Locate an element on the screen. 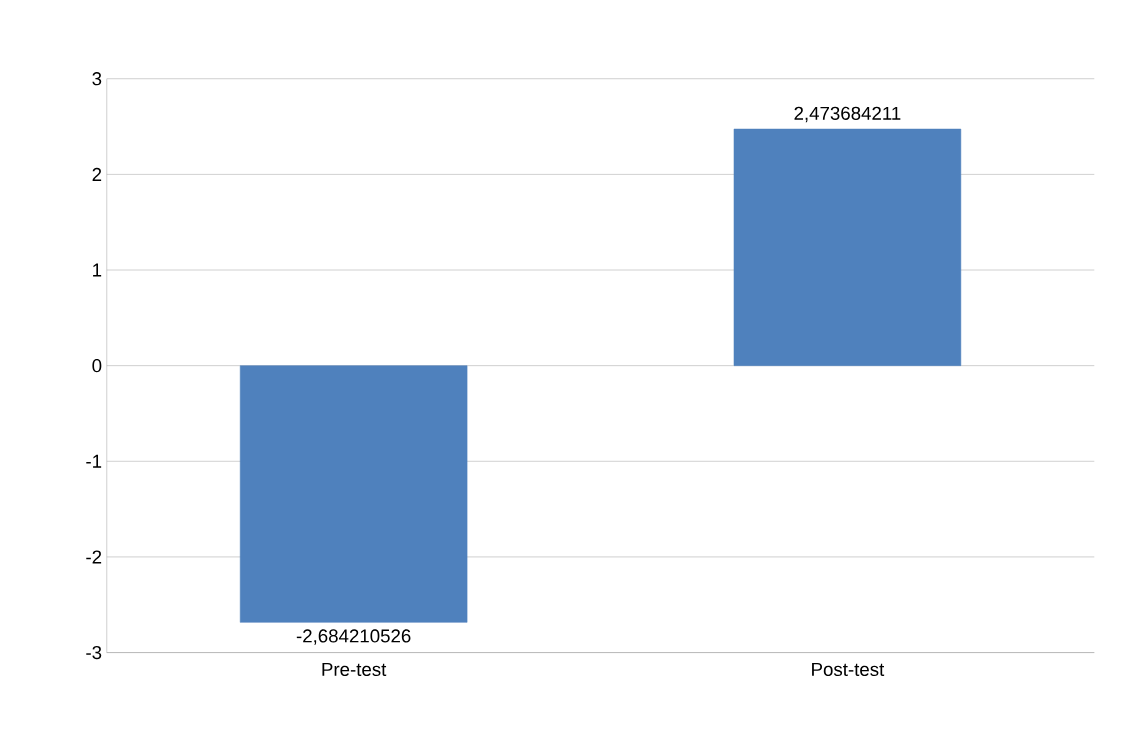 This screenshot has width=1133, height=733. y-tick-label: -1 is located at coordinates (94, 461).